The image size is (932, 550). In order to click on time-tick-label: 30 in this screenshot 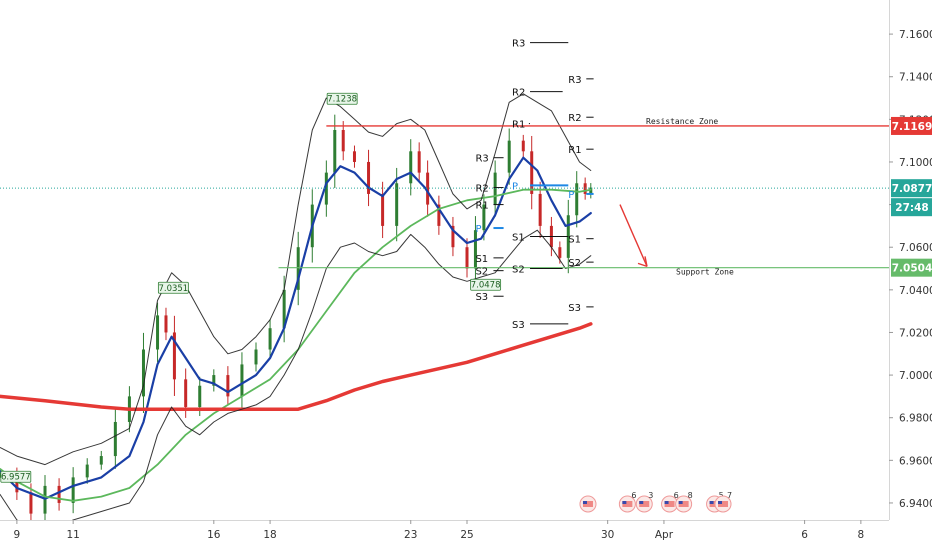, I will do `click(607, 535)`.